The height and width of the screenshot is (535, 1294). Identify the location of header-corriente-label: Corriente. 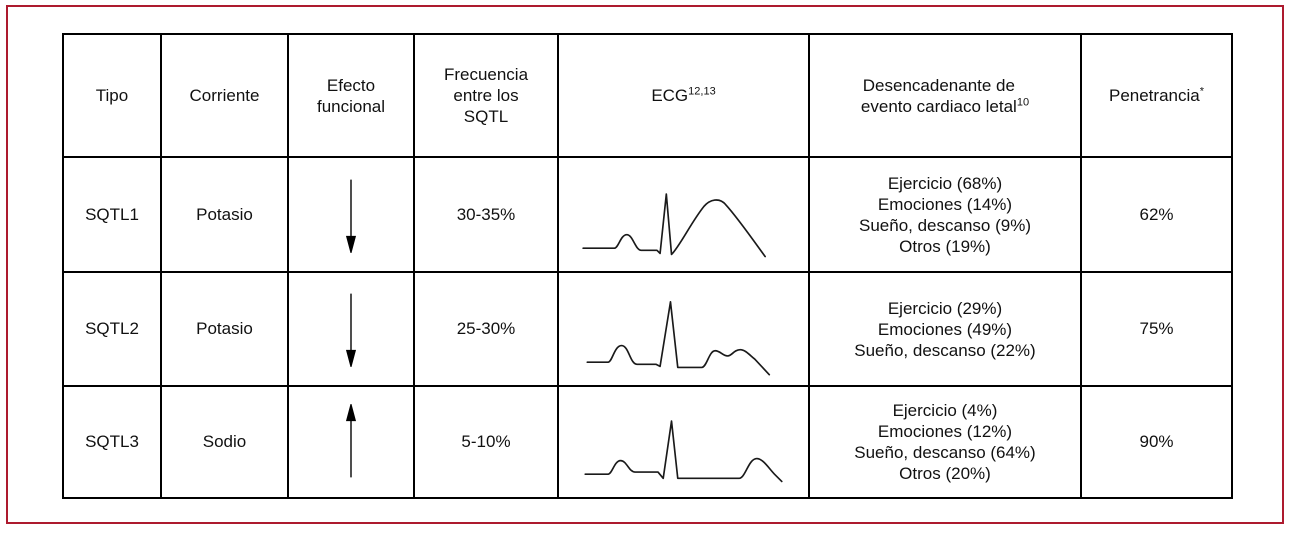
(224, 95).